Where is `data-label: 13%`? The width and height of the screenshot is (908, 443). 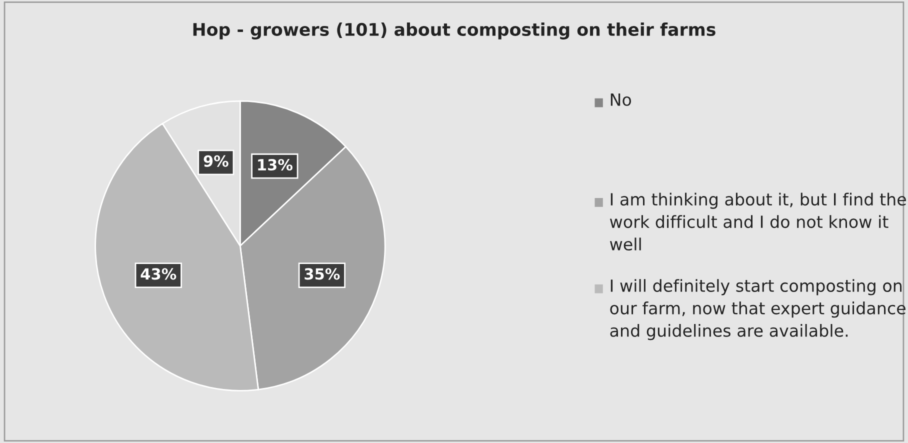
data-label: 13% is located at coordinates (275, 164).